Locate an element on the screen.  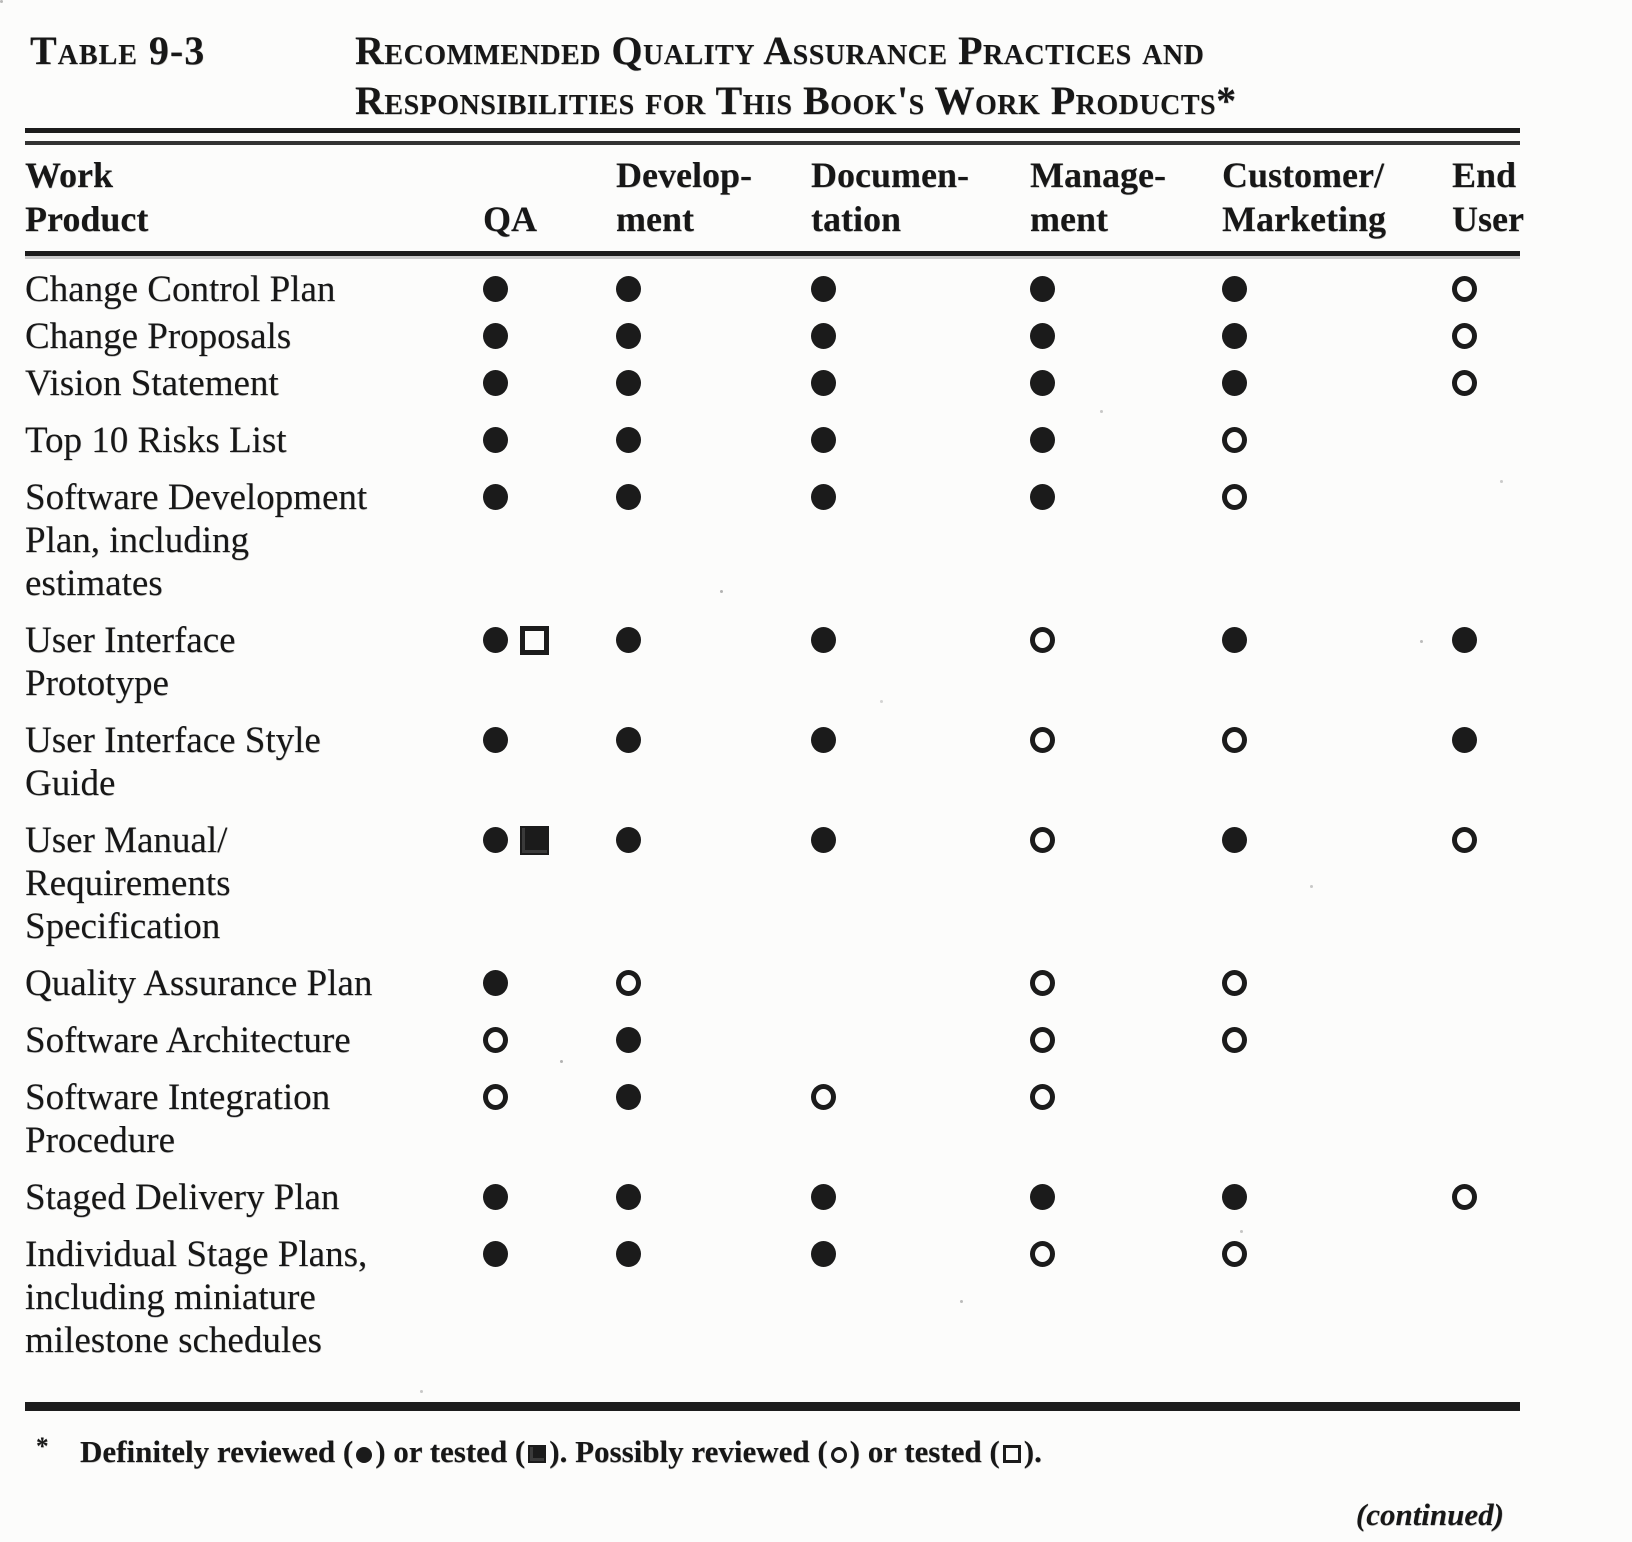
open-square-icon is located at coordinates (534, 640).